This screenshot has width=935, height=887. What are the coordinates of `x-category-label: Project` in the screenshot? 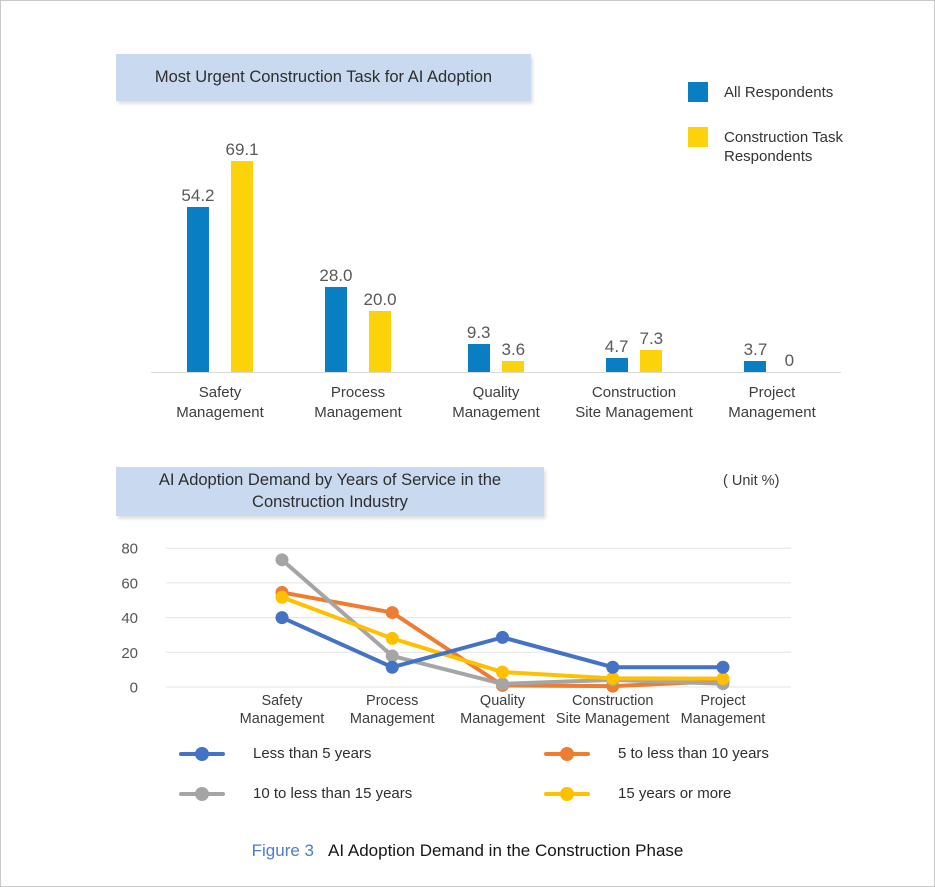 It's located at (722, 701).